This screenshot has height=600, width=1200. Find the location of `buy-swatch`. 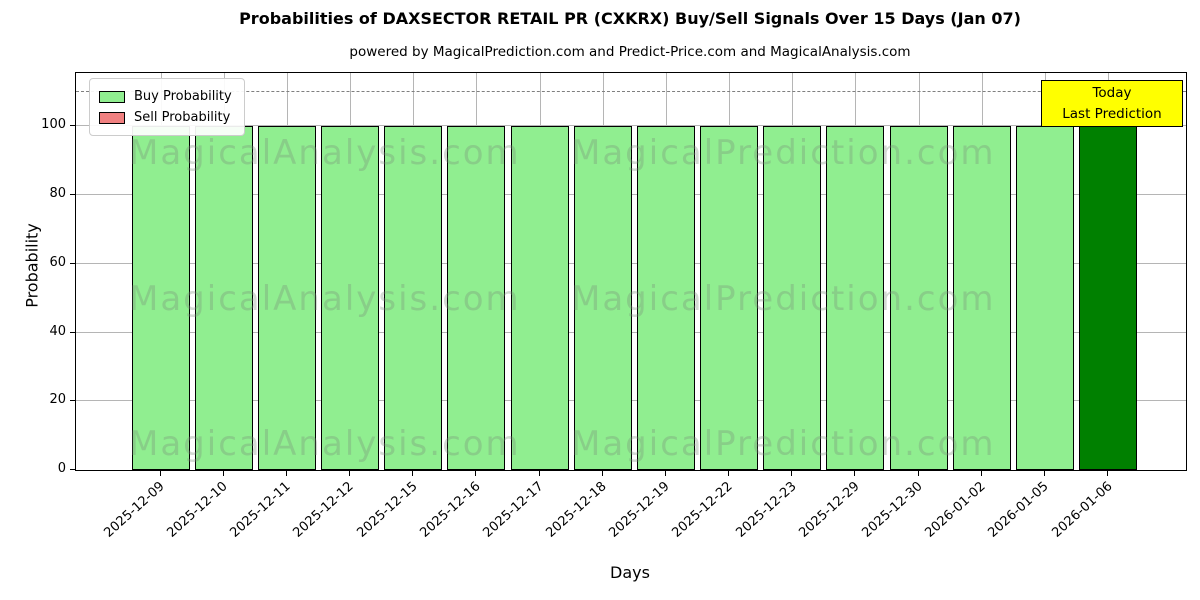

buy-swatch is located at coordinates (112, 96).